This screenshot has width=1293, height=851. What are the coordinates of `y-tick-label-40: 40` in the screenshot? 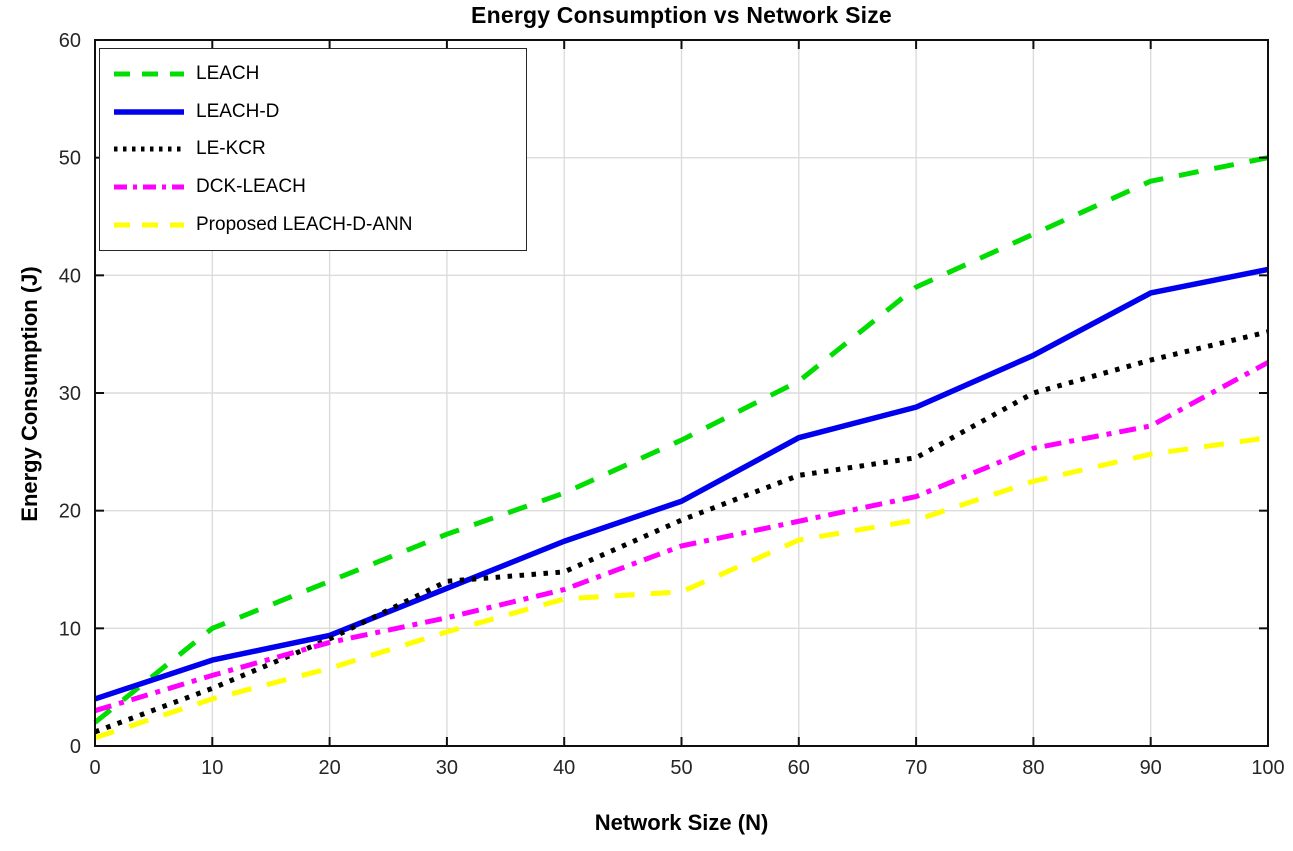 It's located at (70, 276).